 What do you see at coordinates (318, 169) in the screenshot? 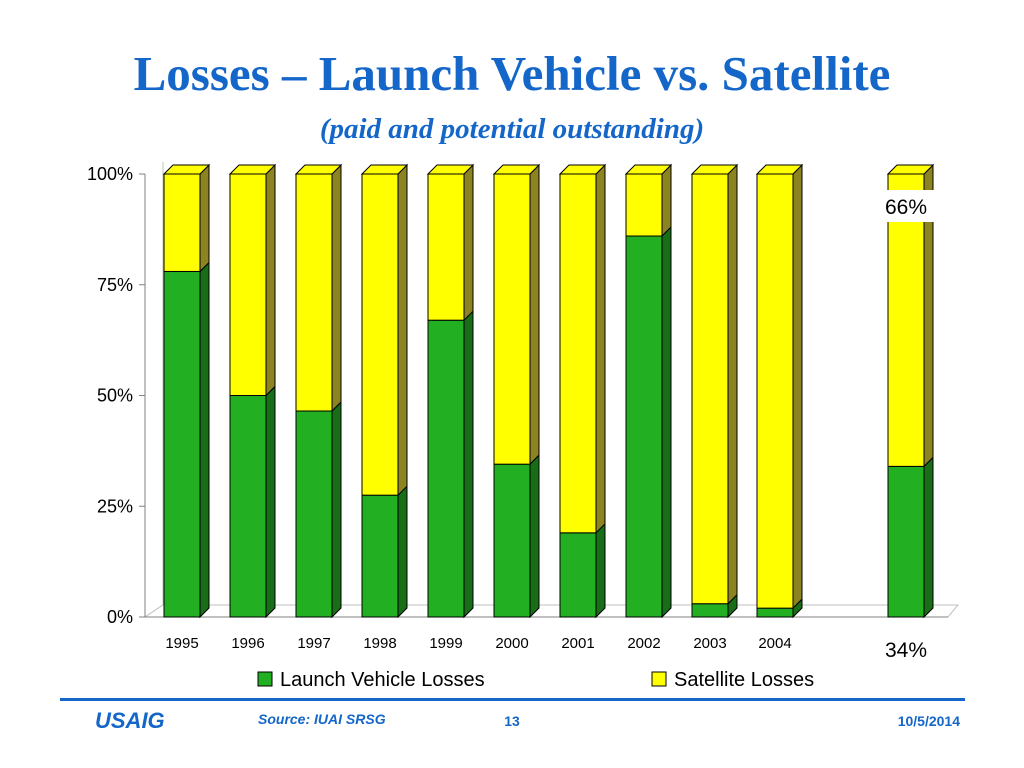
I see `bar-top-1997` at bounding box center [318, 169].